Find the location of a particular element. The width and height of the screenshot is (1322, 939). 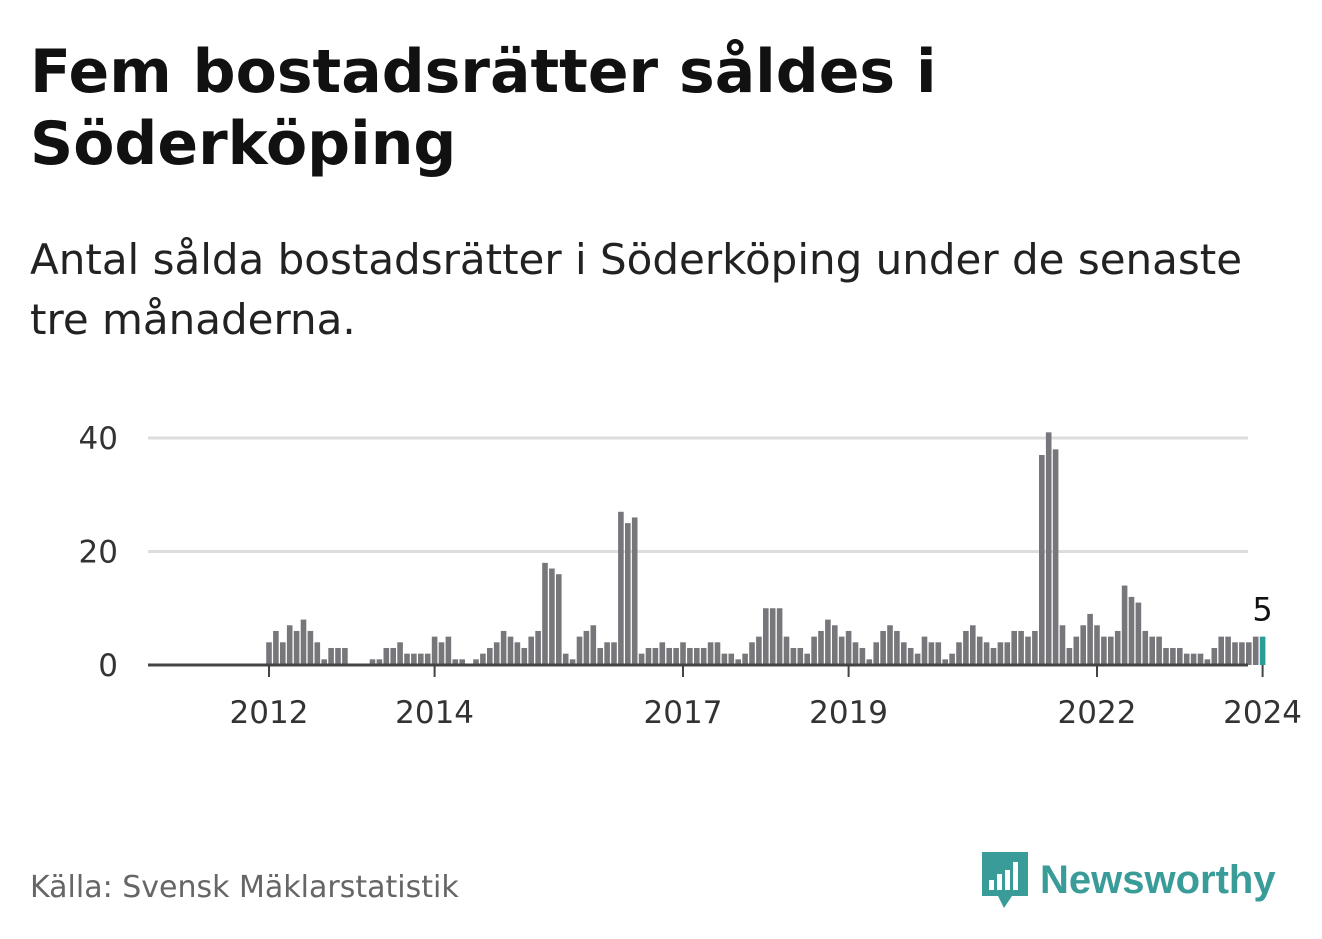

highlight-bar is located at coordinates (1262, 650).